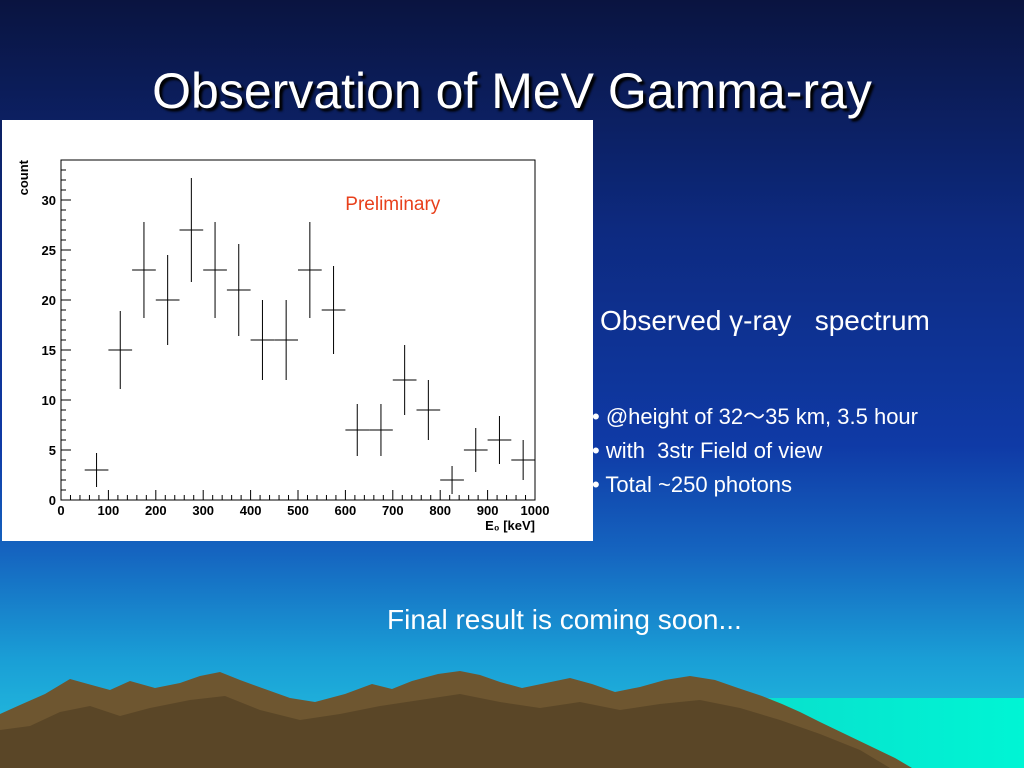 Image resolution: width=1024 pixels, height=768 pixels. What do you see at coordinates (488, 510) in the screenshot?
I see `x-tick-label: 900` at bounding box center [488, 510].